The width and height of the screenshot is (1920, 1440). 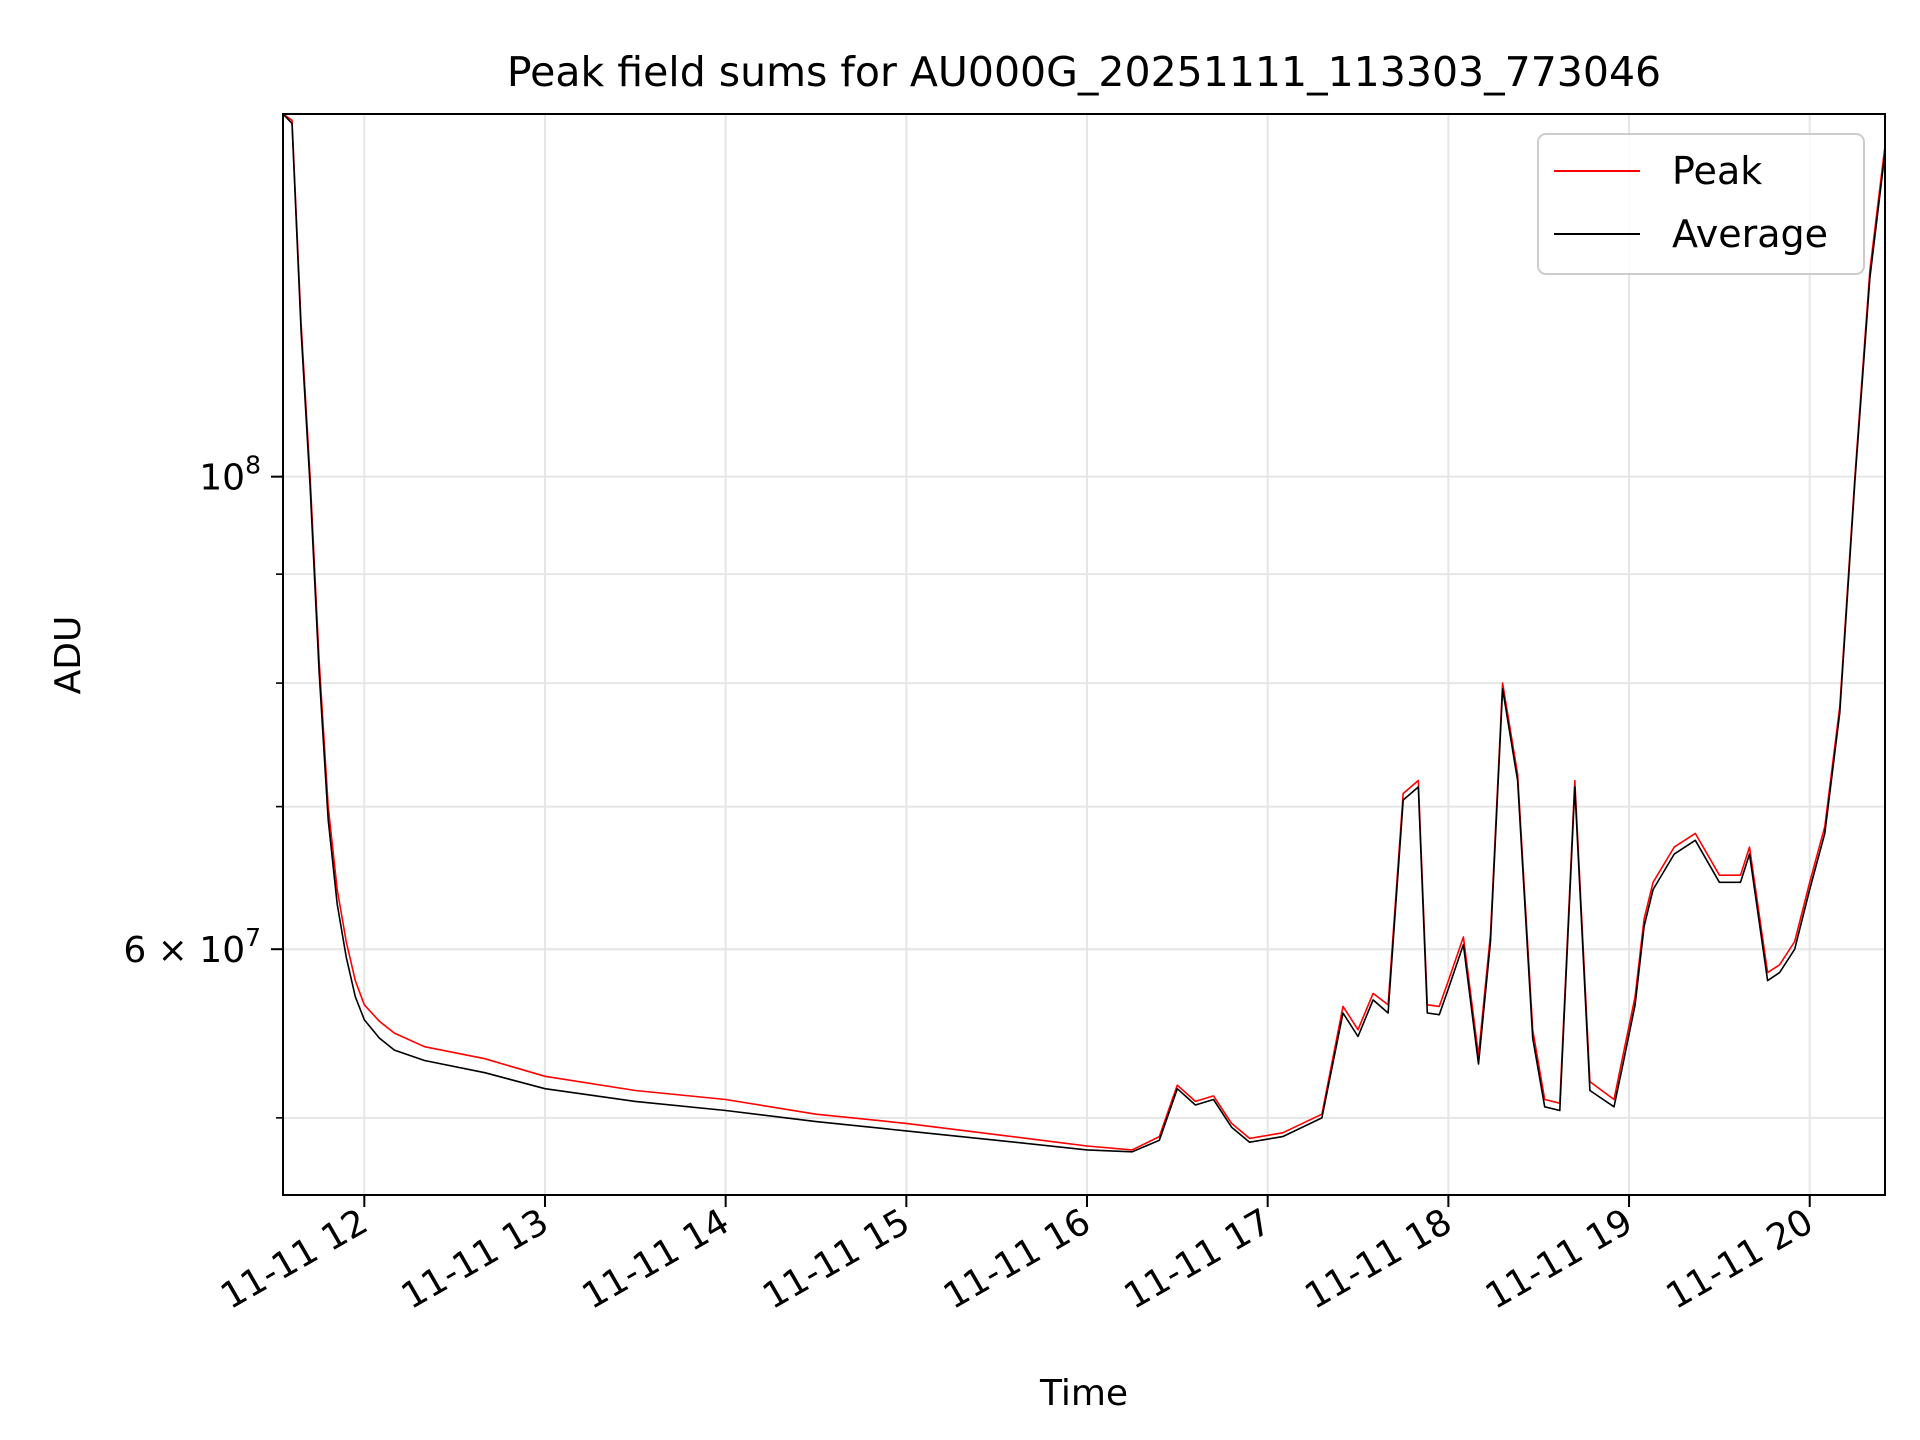 What do you see at coordinates (1198, 1259) in the screenshot?
I see `x-tick-label: 11-11 17` at bounding box center [1198, 1259].